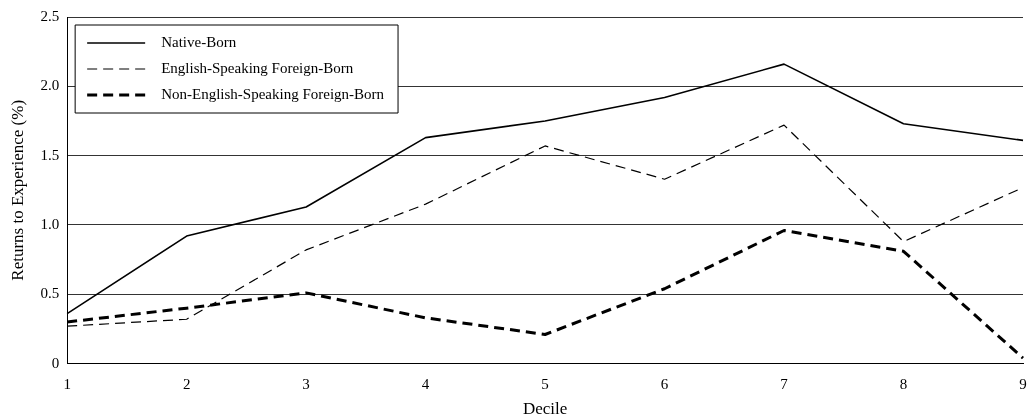  Describe the element at coordinates (67, 383) in the screenshot. I see `x-tick-label: 1` at that location.